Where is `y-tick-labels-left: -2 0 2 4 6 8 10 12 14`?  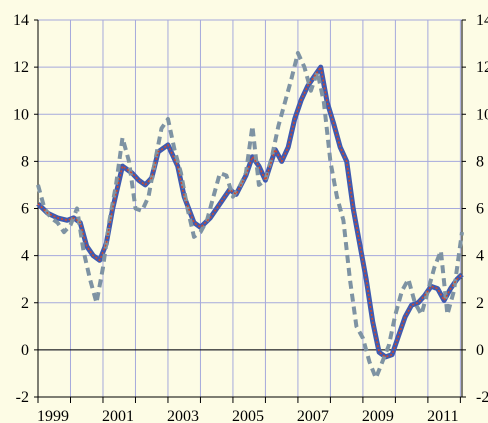 y-tick-labels-left: -2 0 2 4 6 8 10 12 14 is located at coordinates (21, 209).